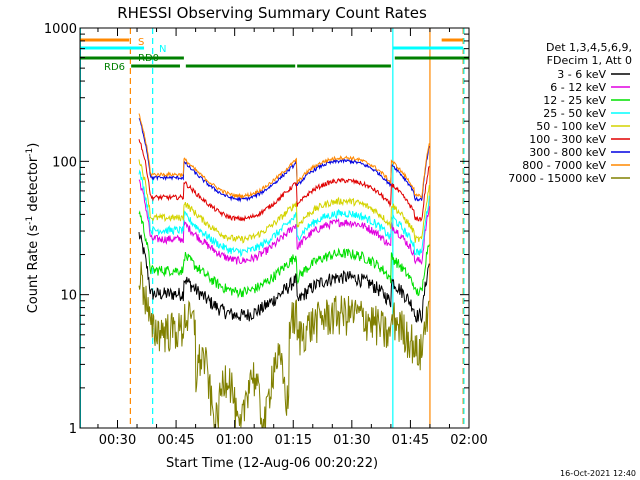  I want to click on x-tick-label: 02:00, so click(468, 440).